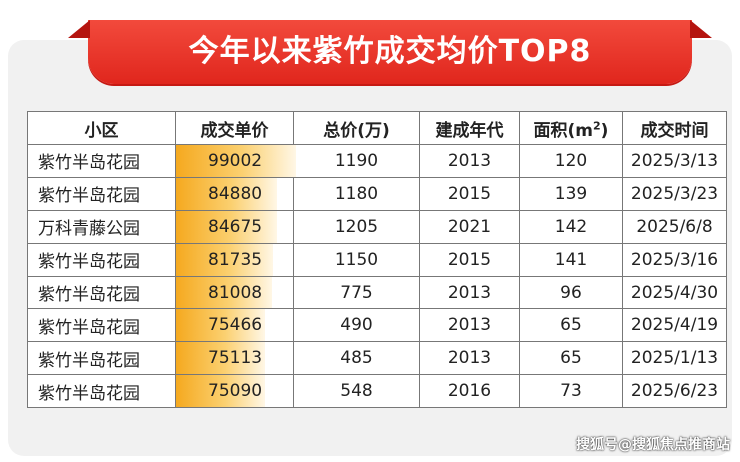 Image resolution: width=740 pixels, height=462 pixels. Describe the element at coordinates (356, 128) in the screenshot. I see `col-header-total-price: 总价(万)` at that location.